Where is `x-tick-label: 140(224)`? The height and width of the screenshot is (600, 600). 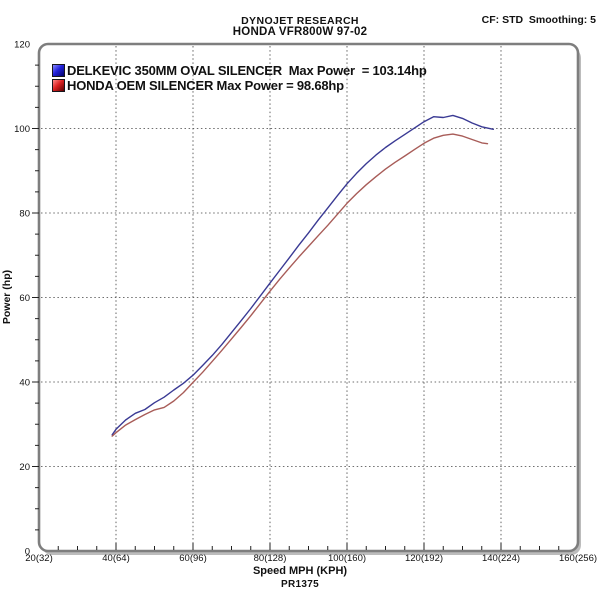 x-tick-label: 140(224) is located at coordinates (501, 558).